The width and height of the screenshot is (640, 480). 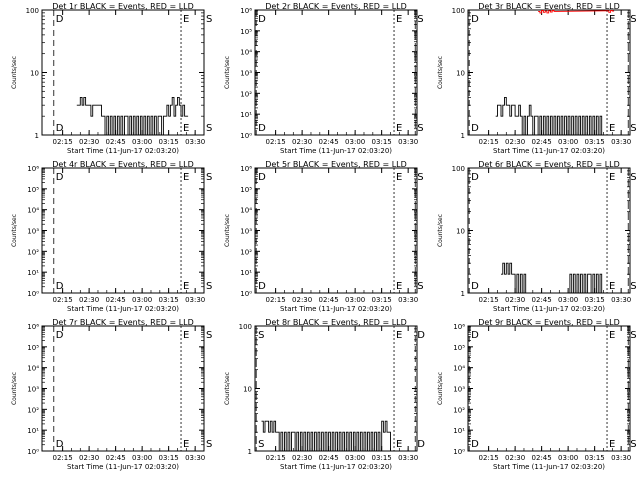 What do you see at coordinates (576, 12) in the screenshot?
I see `lld-series-line` at bounding box center [576, 12].